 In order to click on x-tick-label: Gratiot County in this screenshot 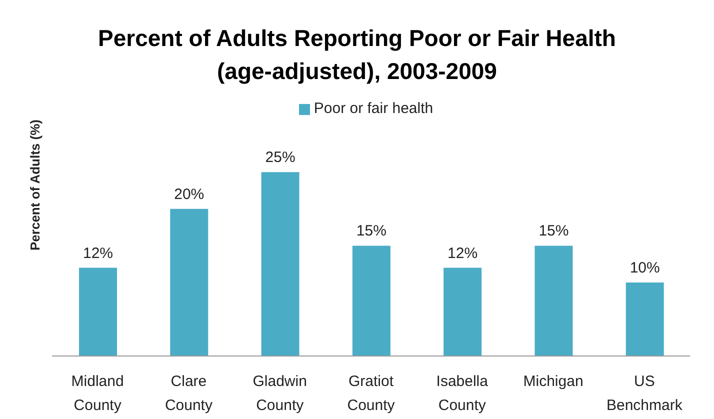, I will do `click(371, 393)`.